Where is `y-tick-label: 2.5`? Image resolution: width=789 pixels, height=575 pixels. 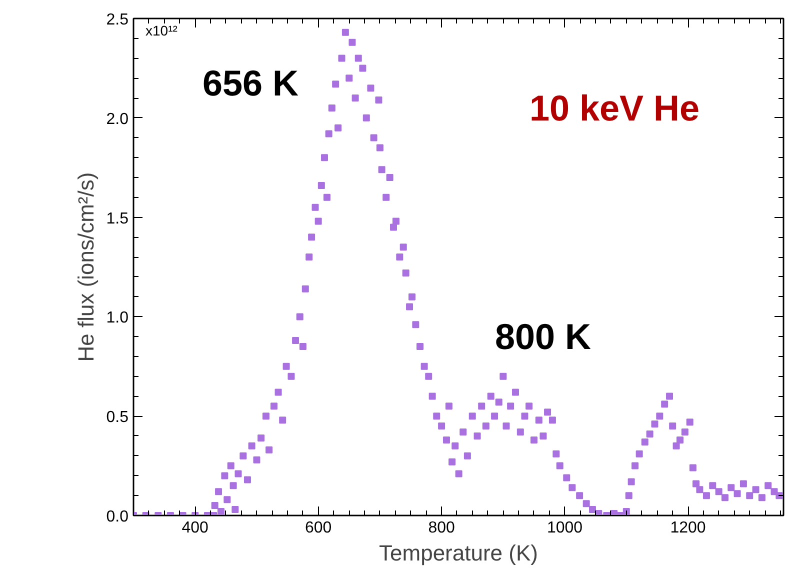 y-tick-label: 2.5 is located at coordinates (117, 20).